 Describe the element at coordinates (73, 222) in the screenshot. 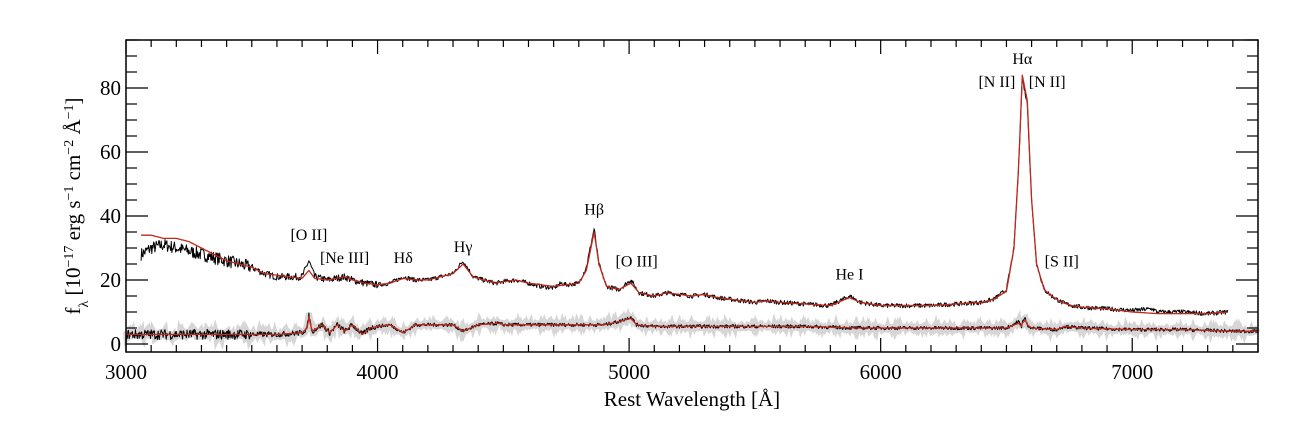

I see `y-axis-label-part: erg s` at that location.